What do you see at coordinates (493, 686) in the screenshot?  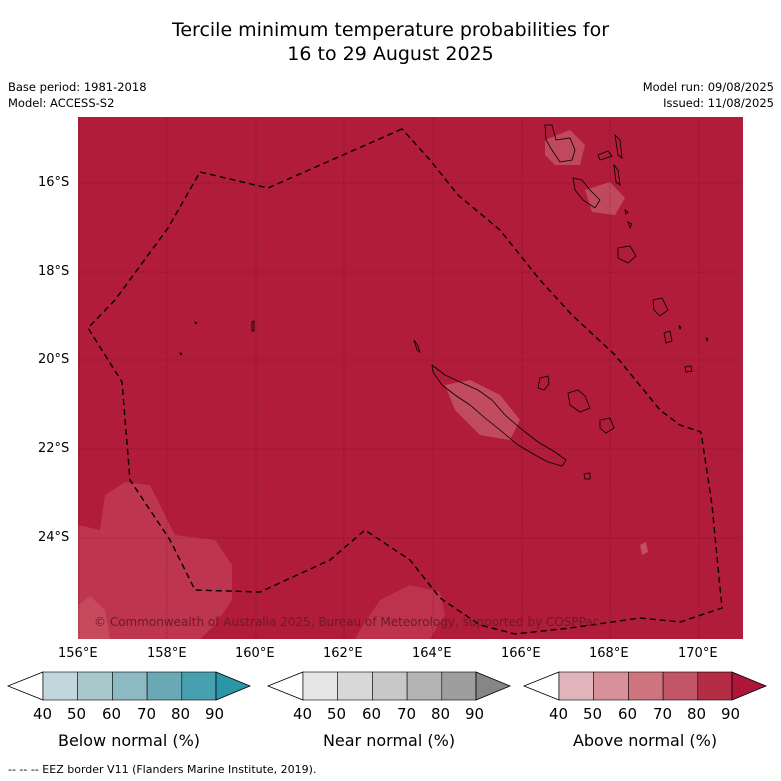 I see `colorbar-near-max-arrow` at bounding box center [493, 686].